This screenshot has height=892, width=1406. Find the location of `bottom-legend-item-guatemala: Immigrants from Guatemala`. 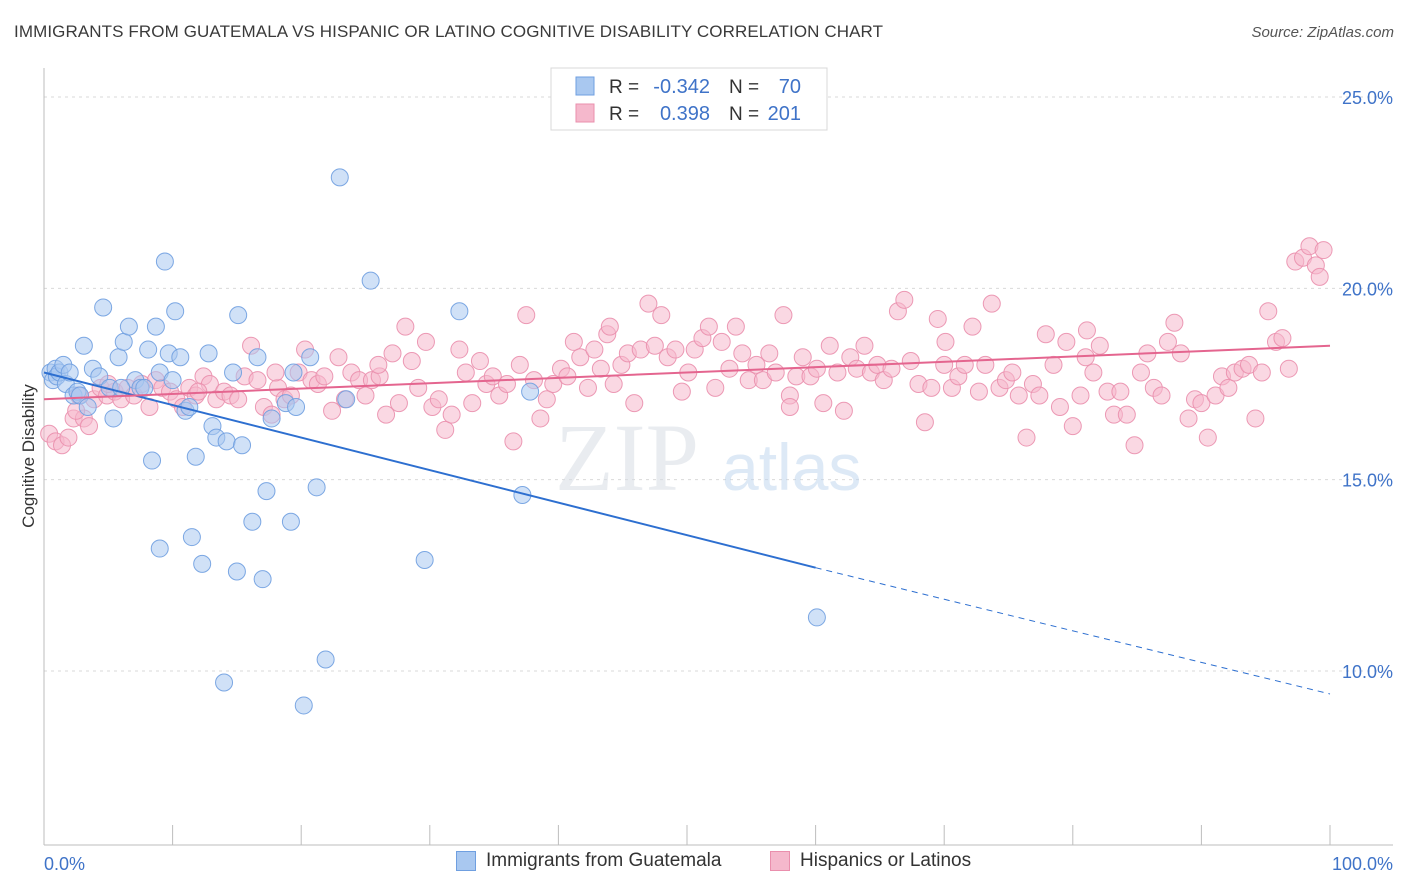

bottom-legend-item-guatemala: Immigrants from Guatemala is located at coordinates (588, 861).